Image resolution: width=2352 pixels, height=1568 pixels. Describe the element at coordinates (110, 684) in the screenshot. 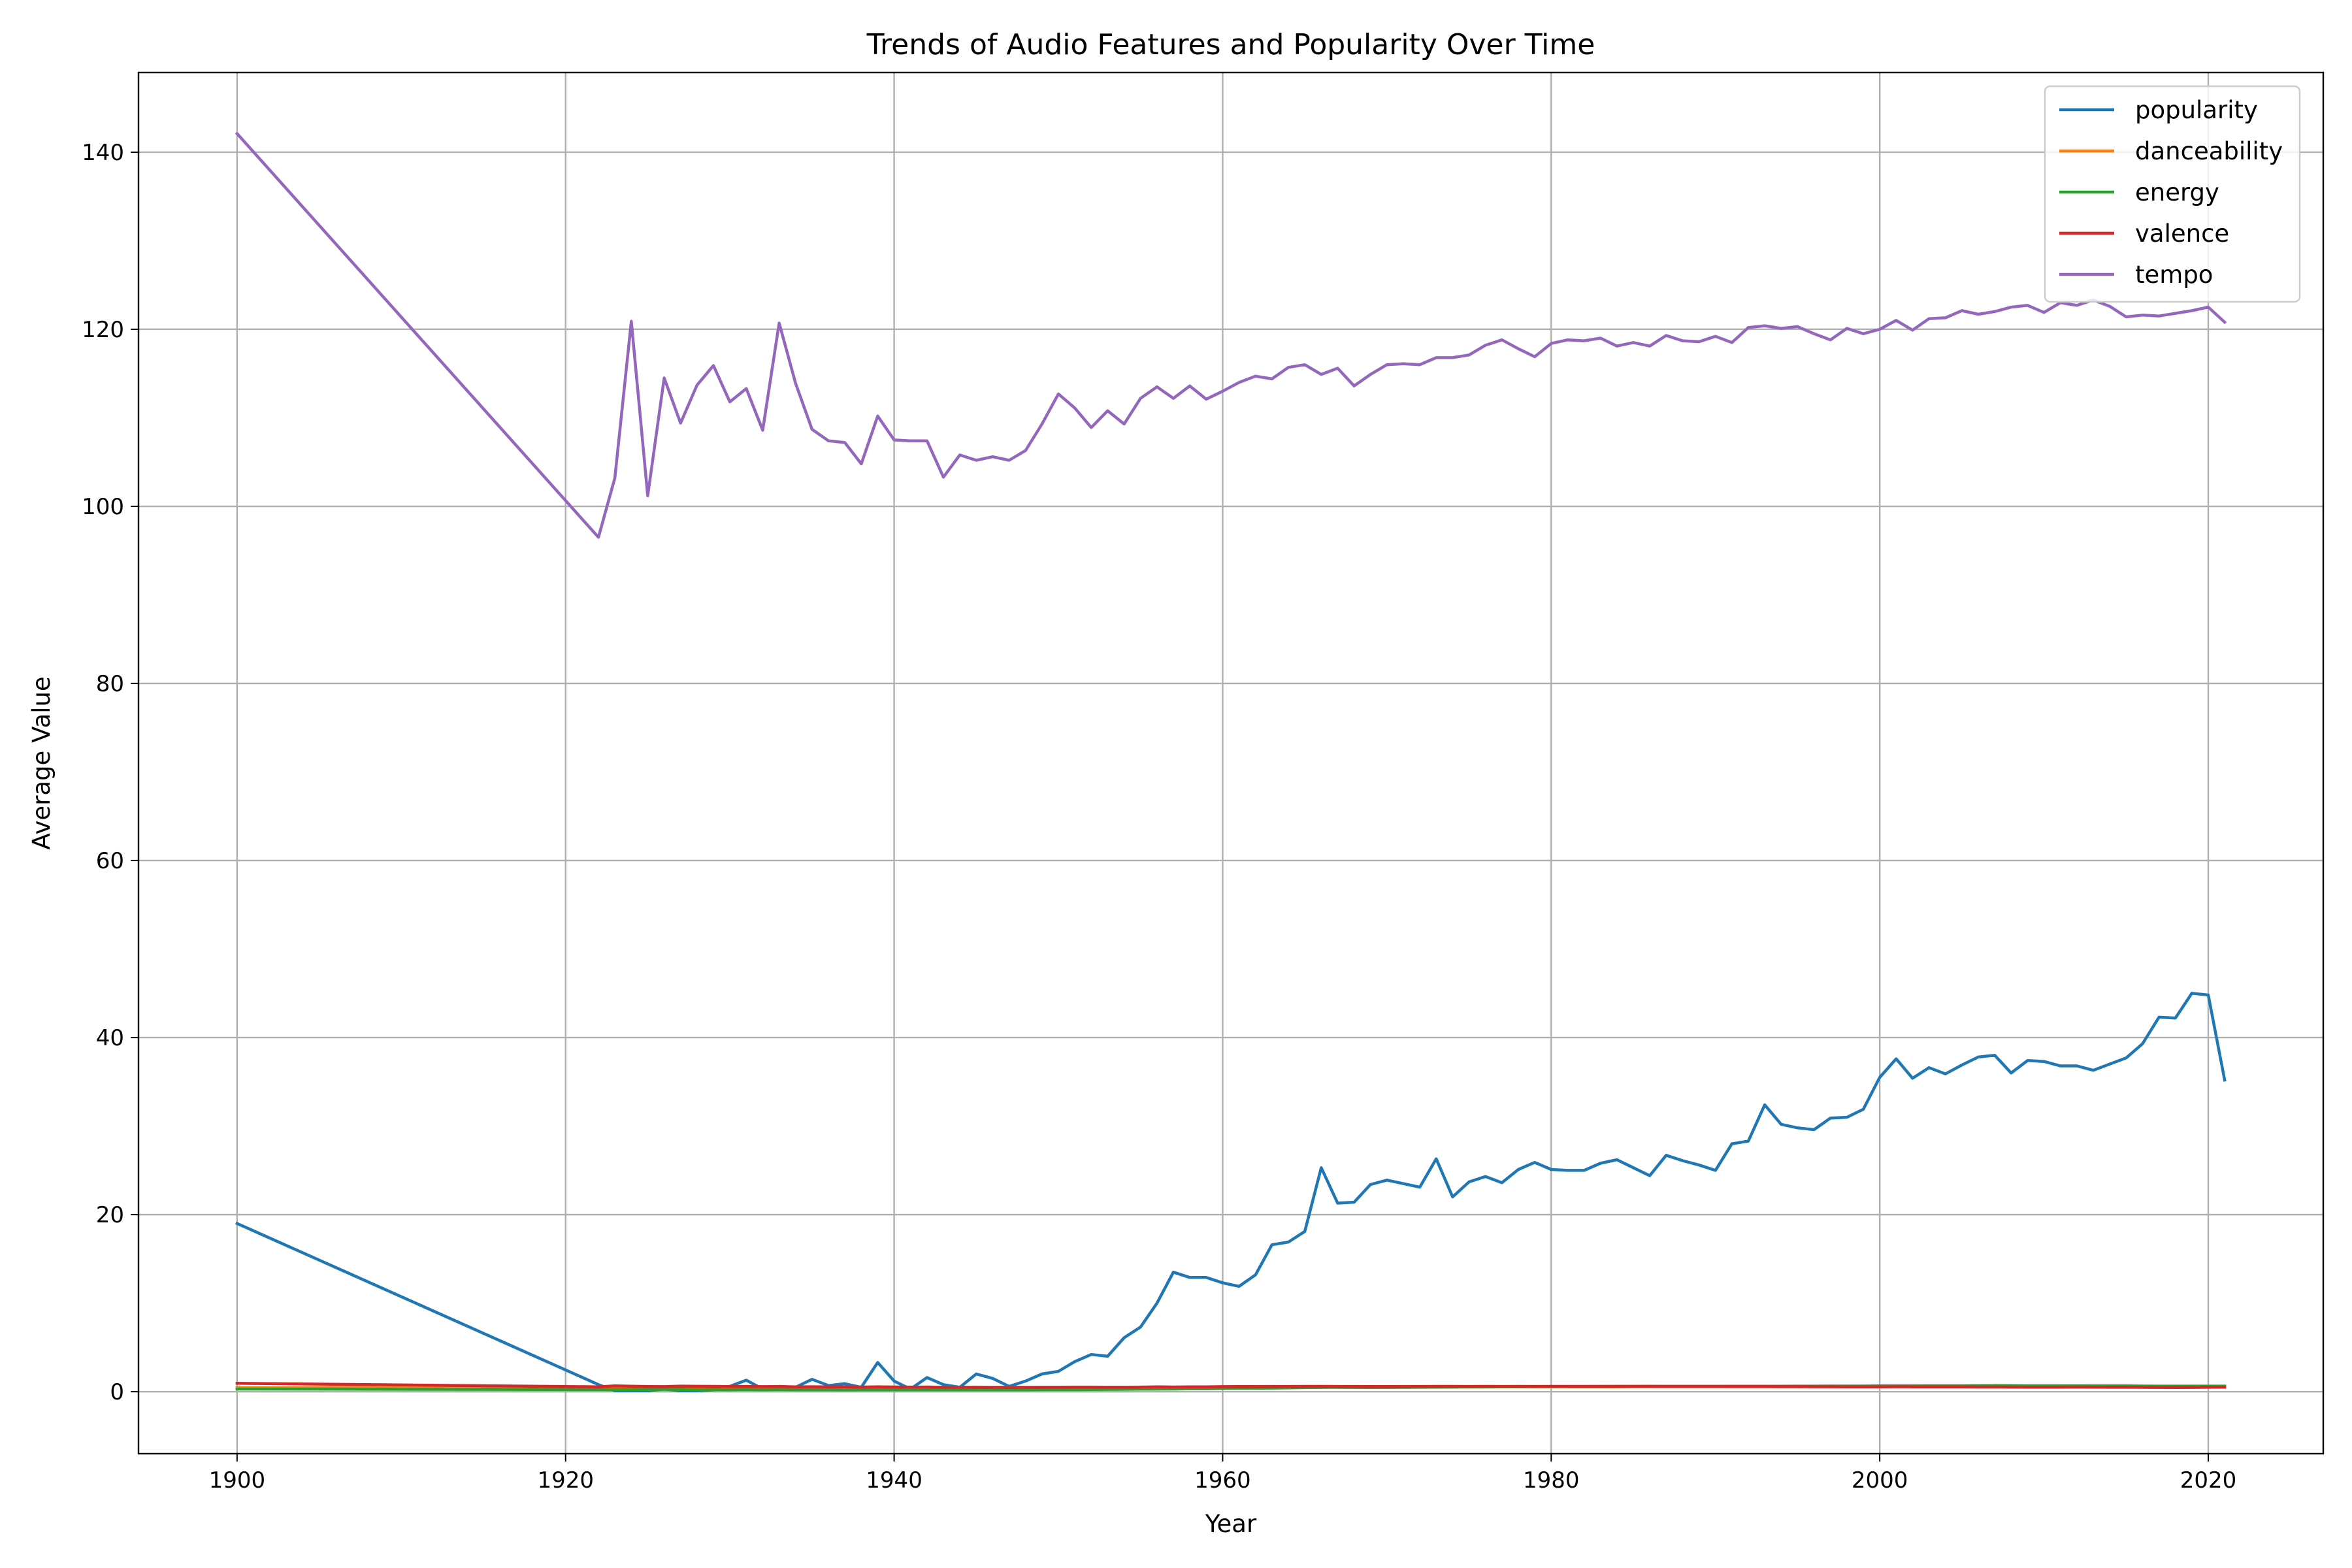

I see `y-tick-label: 80` at that location.